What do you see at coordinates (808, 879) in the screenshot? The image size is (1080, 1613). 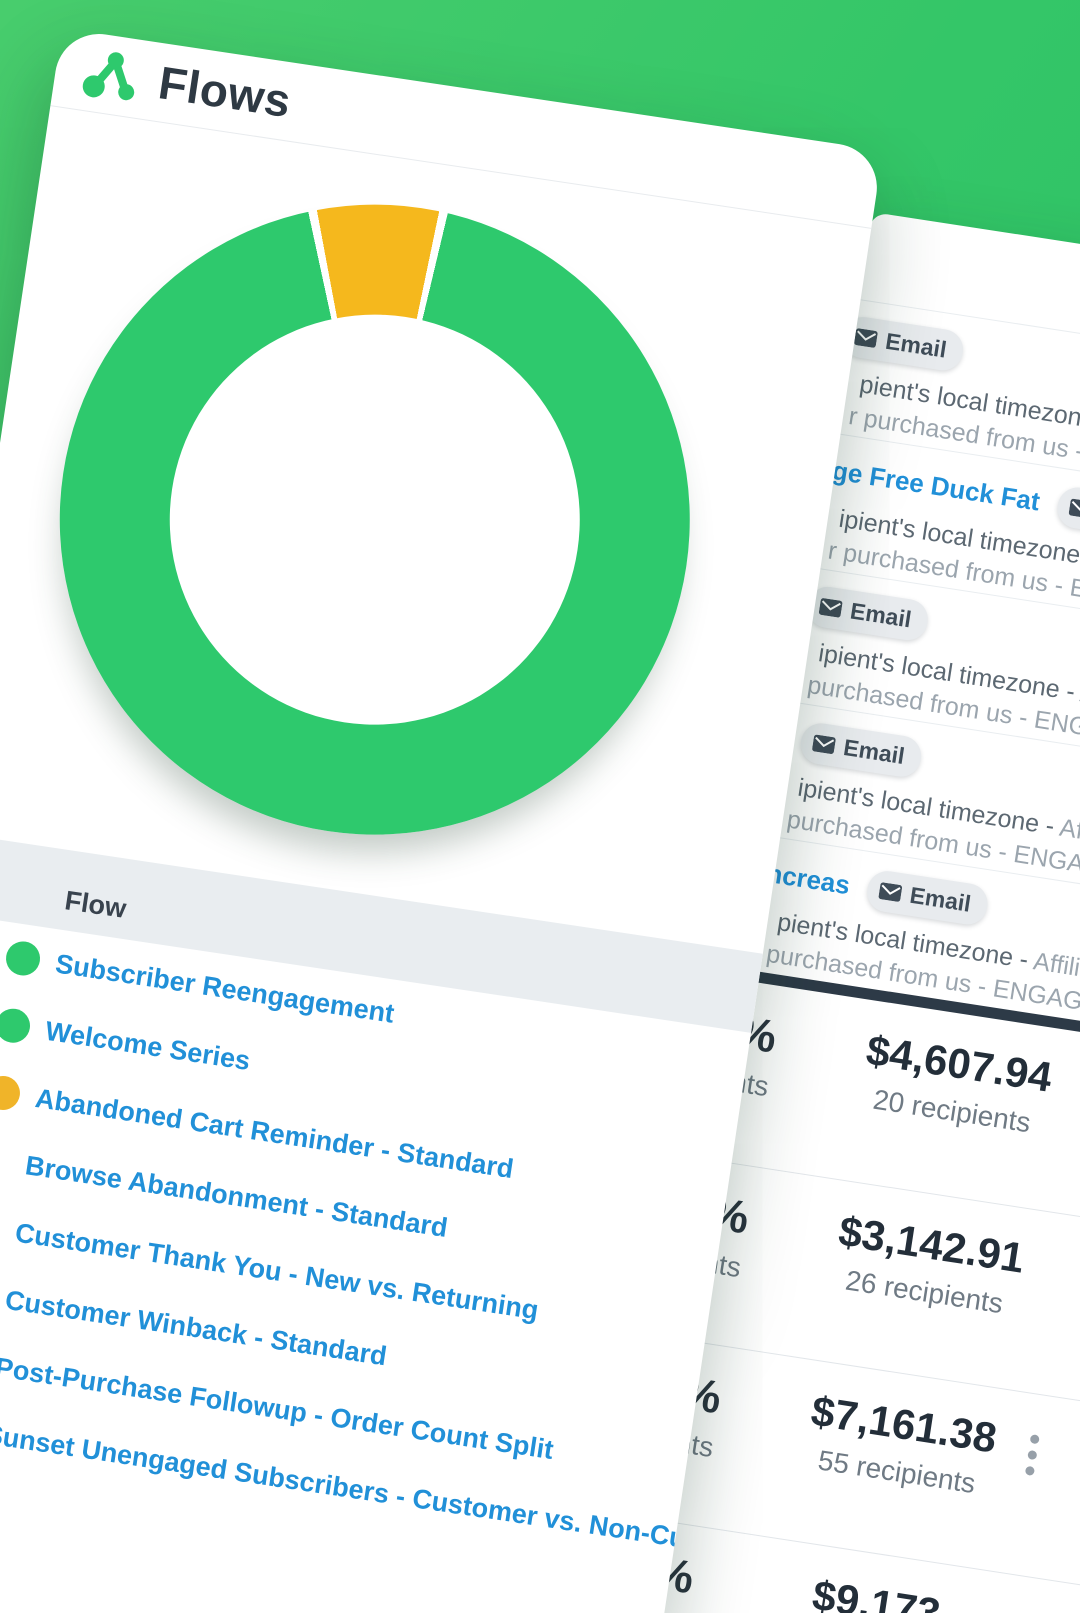 I see `message-name-link: ncreas` at bounding box center [808, 879].